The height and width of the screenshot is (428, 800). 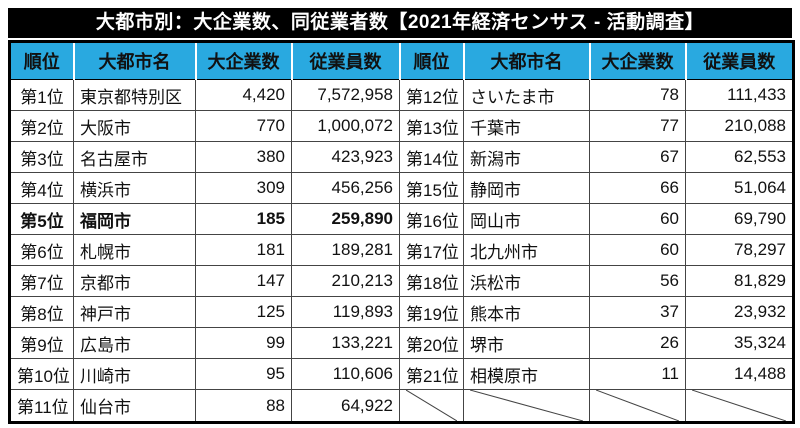 I want to click on companies-cell: 380, so click(x=243, y=157).